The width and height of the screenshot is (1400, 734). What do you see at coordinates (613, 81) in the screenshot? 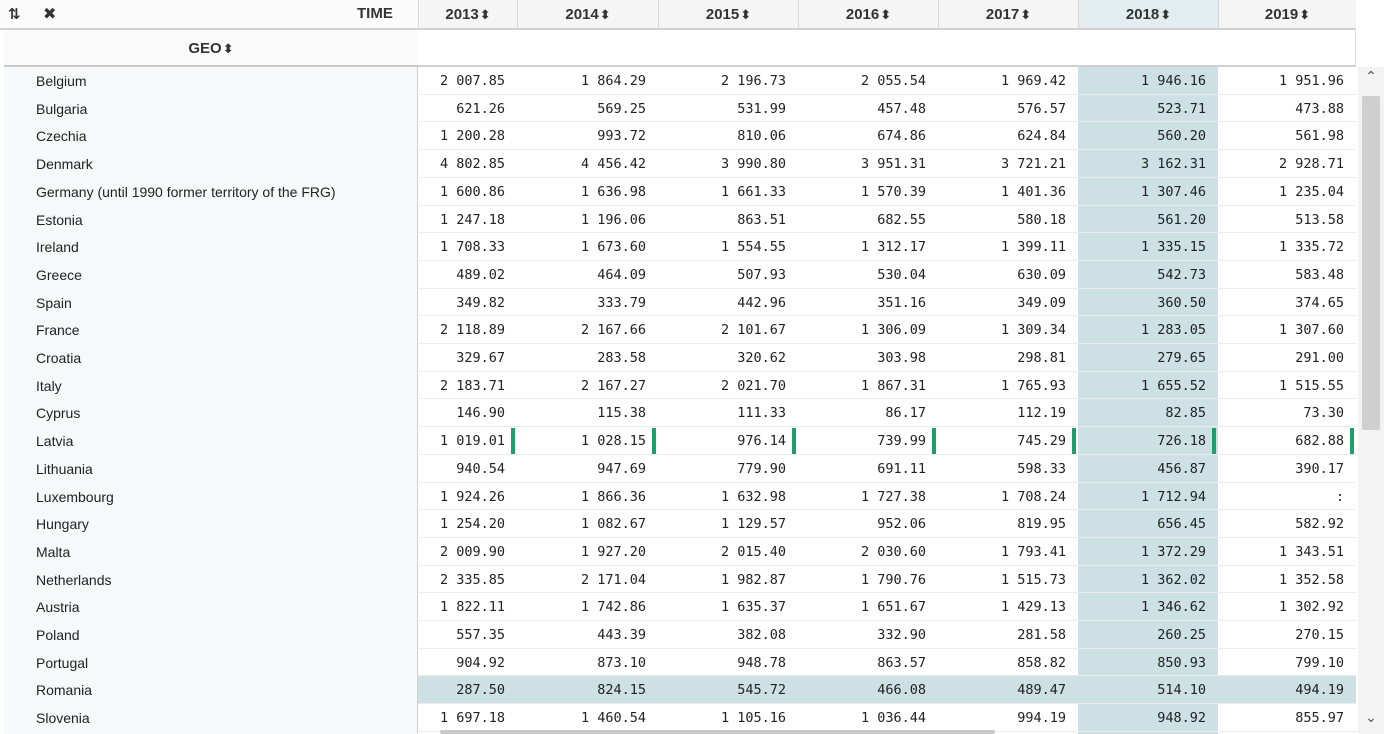
I see `table-cell: 1 864.29` at bounding box center [613, 81].